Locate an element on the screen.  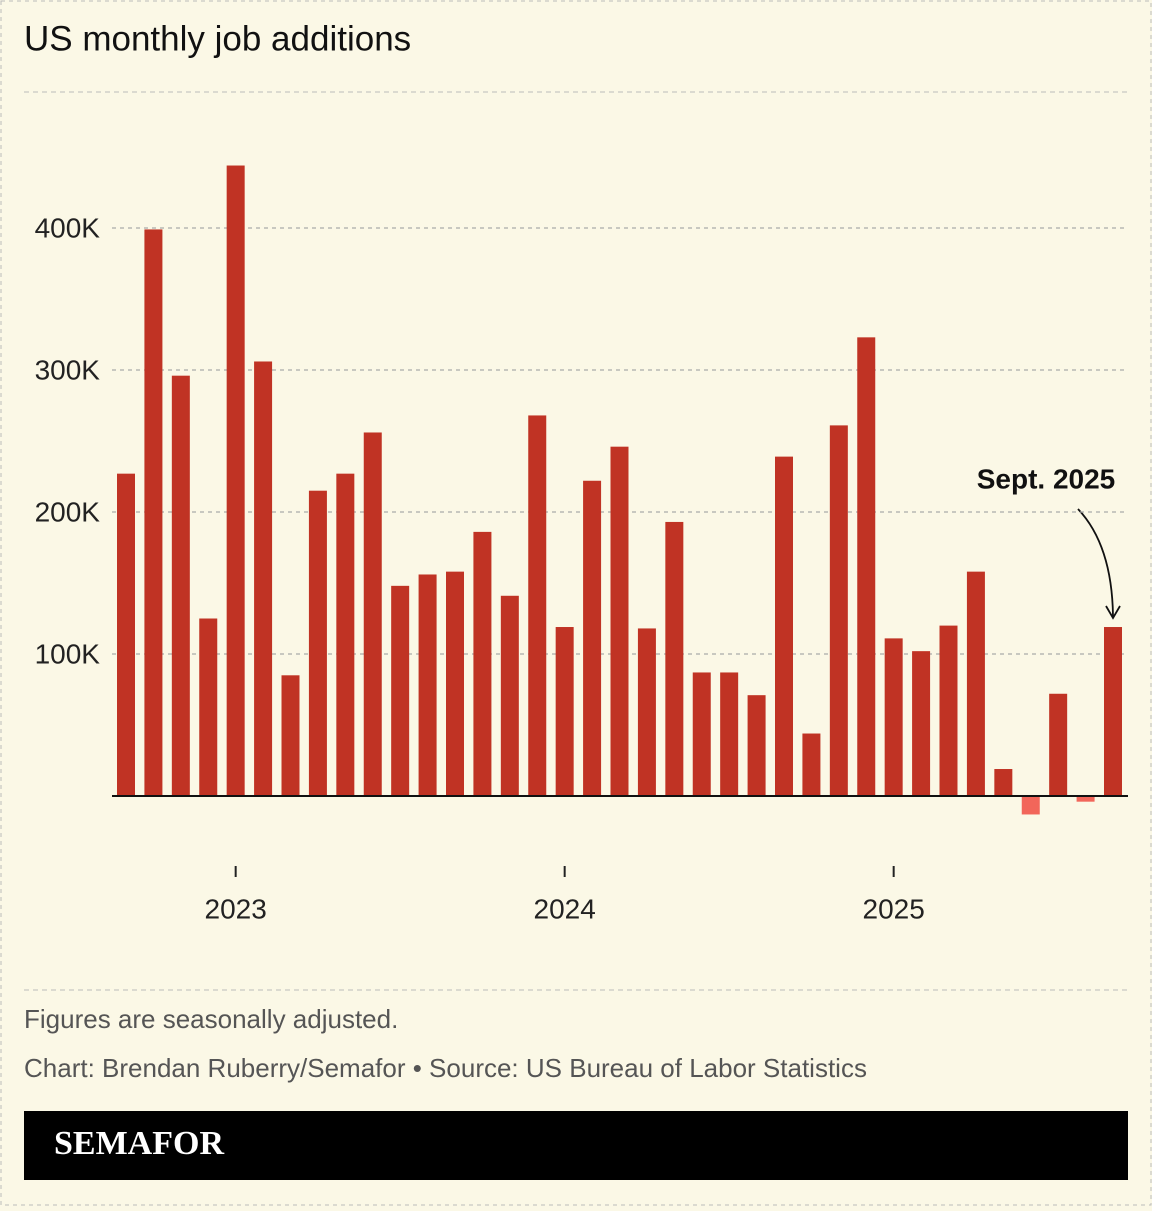
annotation: Sept. 2025 is located at coordinates (1046, 478).